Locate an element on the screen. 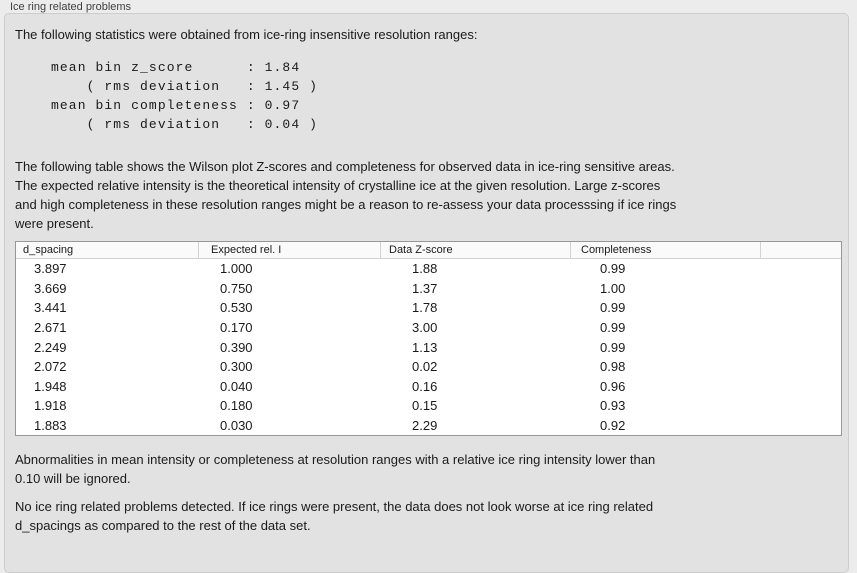  table-row: 2.671 0.170 3.00 0.99 is located at coordinates (428, 328).